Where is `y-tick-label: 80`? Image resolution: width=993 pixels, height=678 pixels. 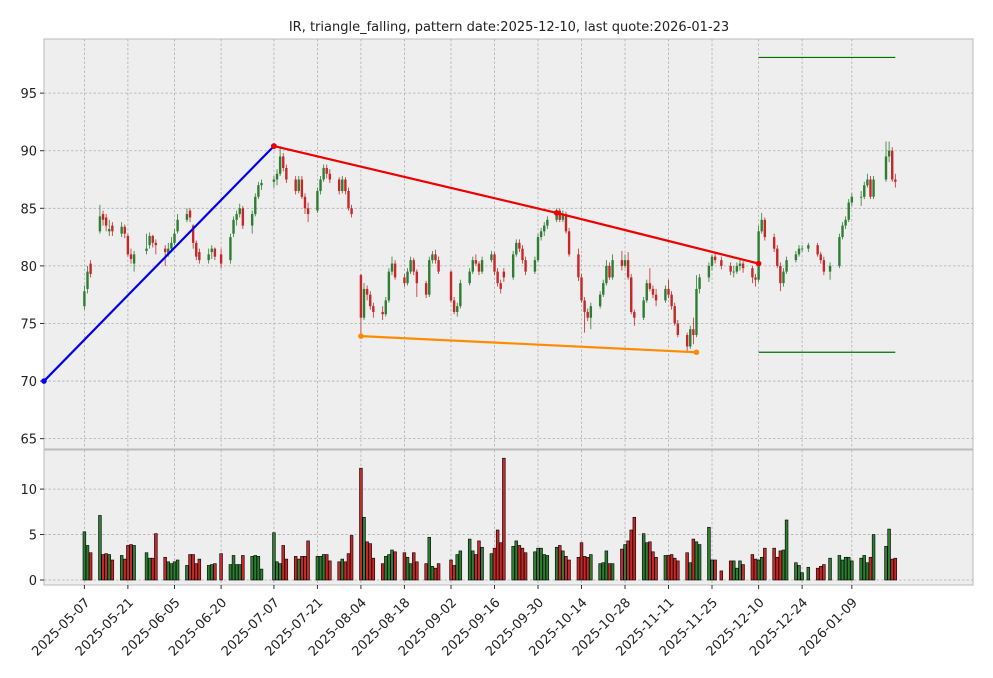
y-tick-label: 80 is located at coordinates (28, 267).